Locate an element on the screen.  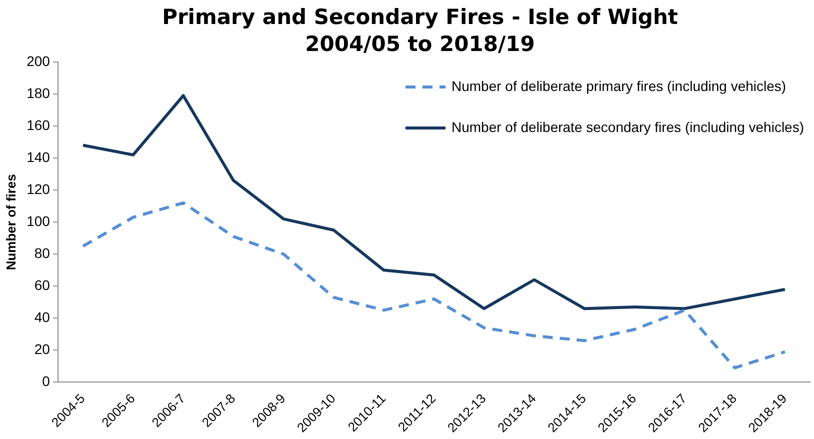
y-tick-label: 20 is located at coordinates (42, 349).